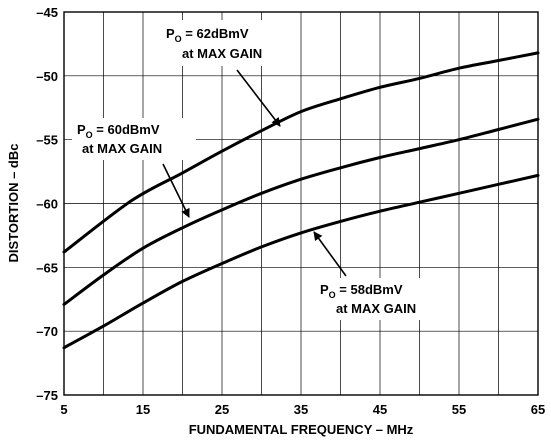 The width and height of the screenshot is (551, 440). I want to click on annotation-58-line1: PO = 58dBmV, so click(361, 291).